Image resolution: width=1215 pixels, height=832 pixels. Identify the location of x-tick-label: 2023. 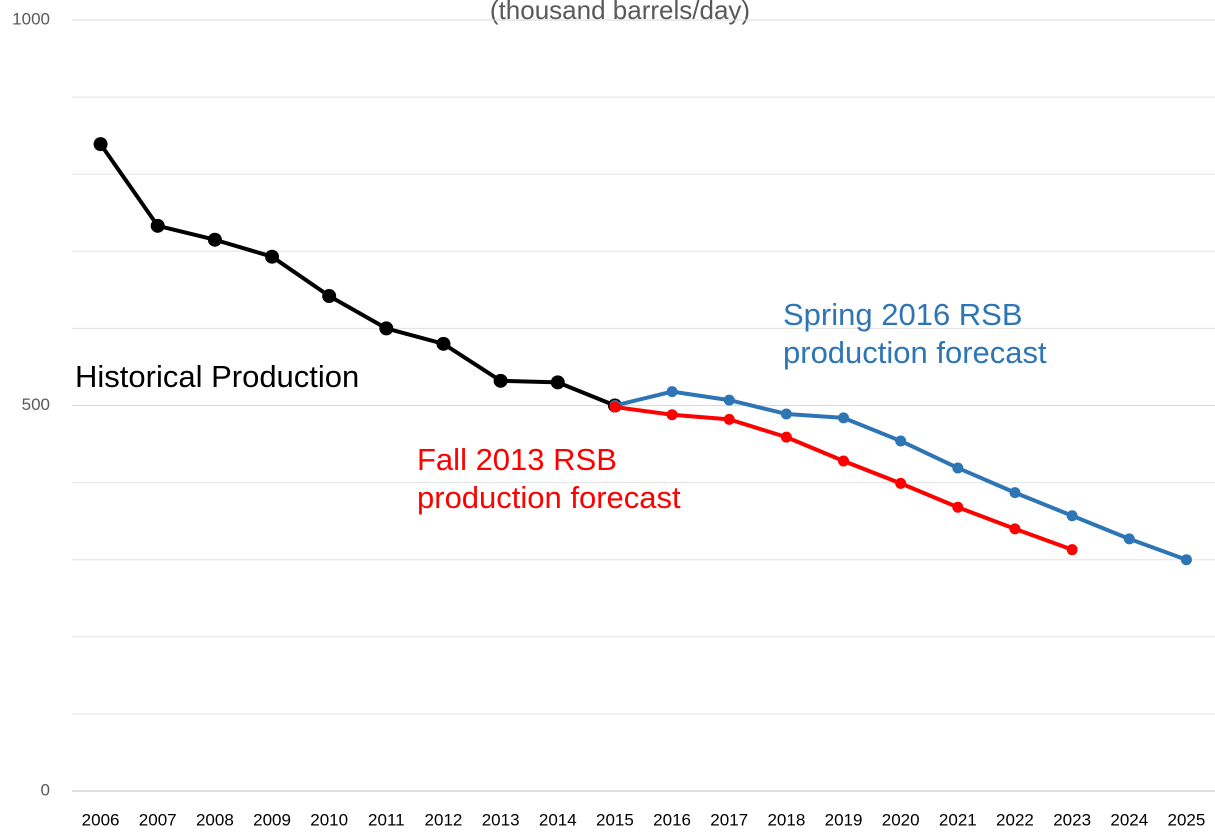
(1072, 819).